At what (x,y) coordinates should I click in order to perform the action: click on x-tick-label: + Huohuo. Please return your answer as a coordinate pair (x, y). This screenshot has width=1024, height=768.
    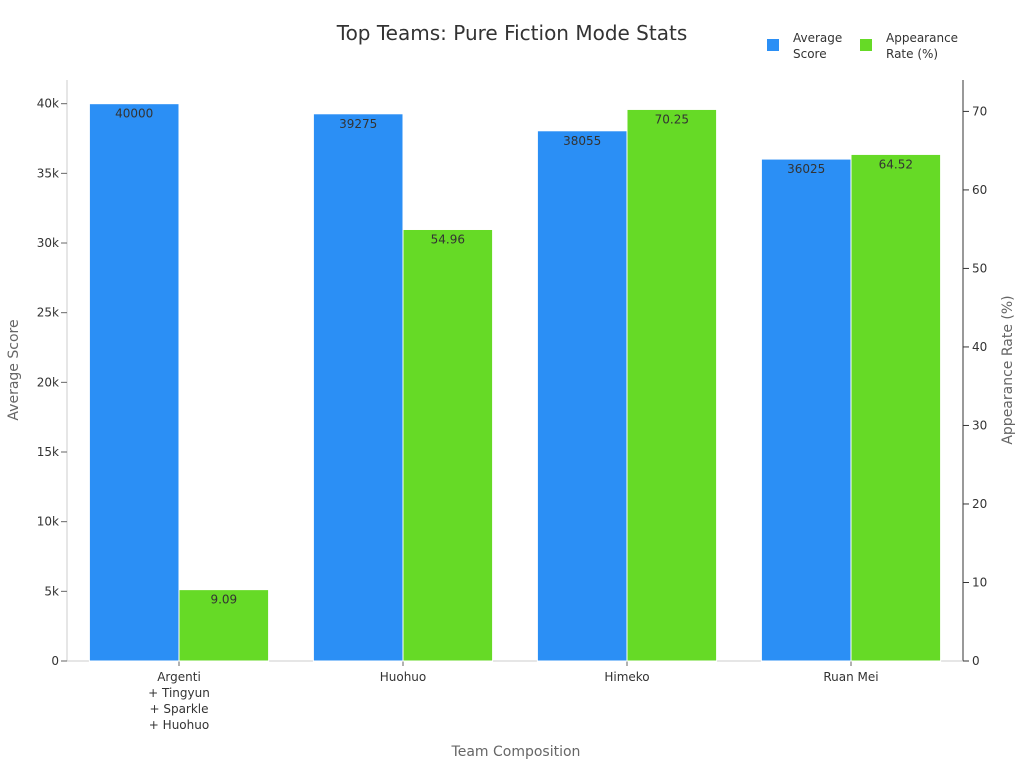
    Looking at the image, I should click on (179, 725).